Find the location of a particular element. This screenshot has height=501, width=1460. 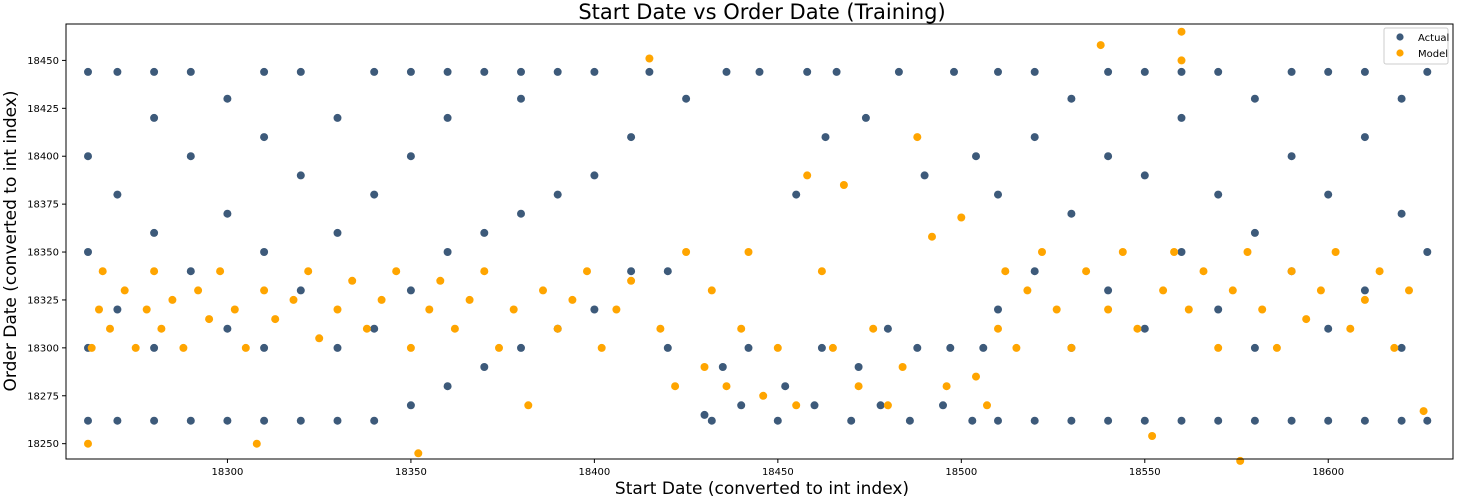

x-tick-label: 18350 is located at coordinates (411, 472).